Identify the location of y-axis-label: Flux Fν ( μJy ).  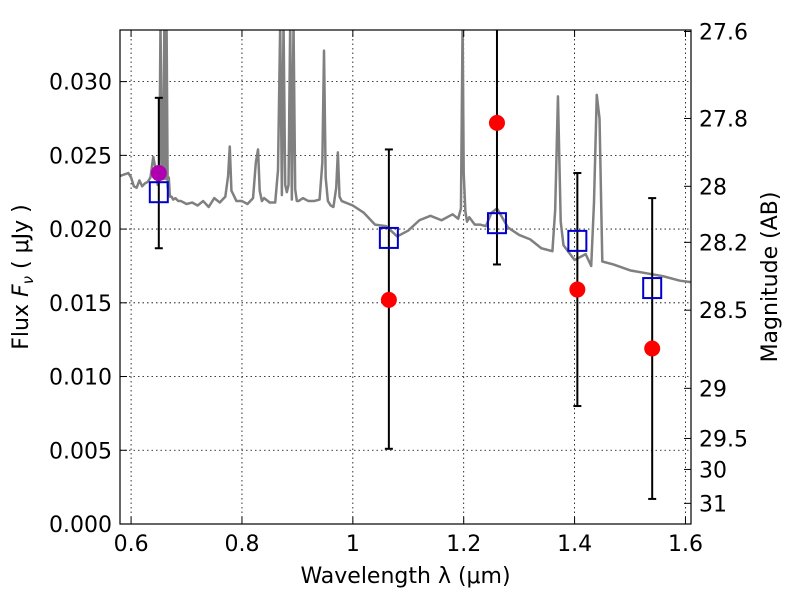
(23, 276).